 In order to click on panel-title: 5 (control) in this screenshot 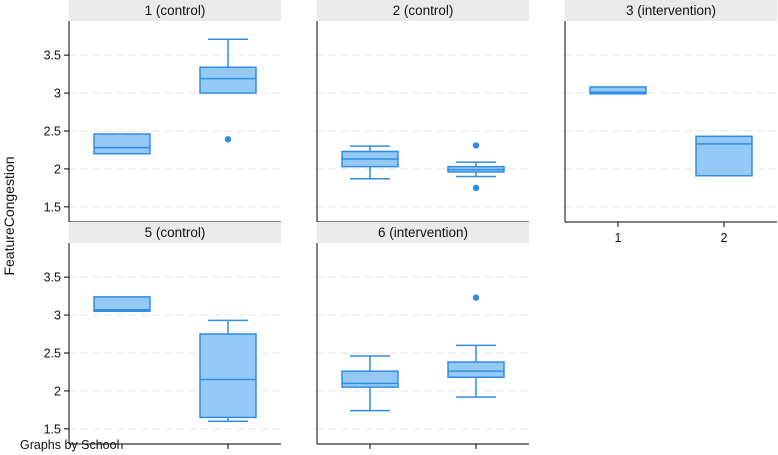, I will do `click(175, 232)`.